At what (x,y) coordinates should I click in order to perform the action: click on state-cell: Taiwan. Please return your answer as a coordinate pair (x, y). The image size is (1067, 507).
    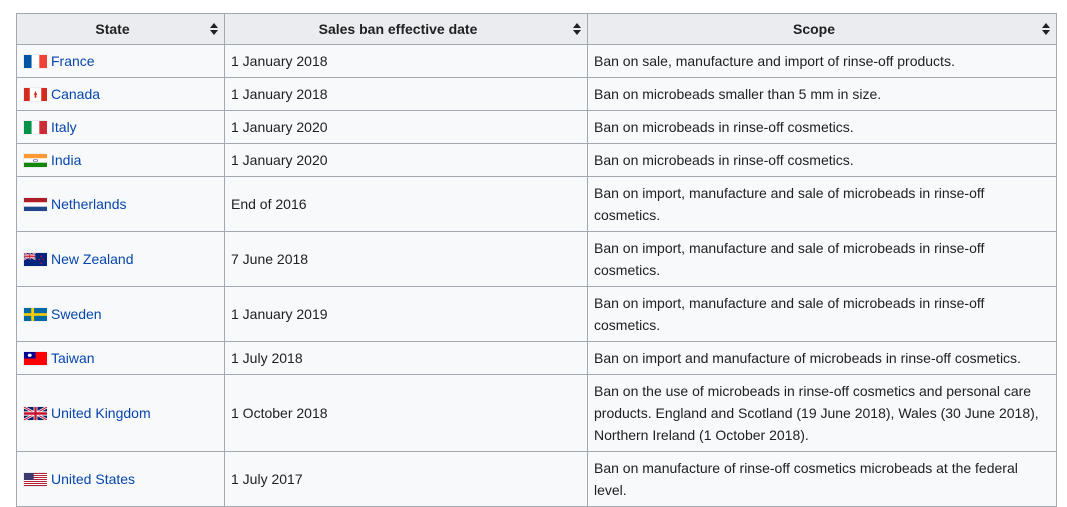
    Looking at the image, I should click on (120, 358).